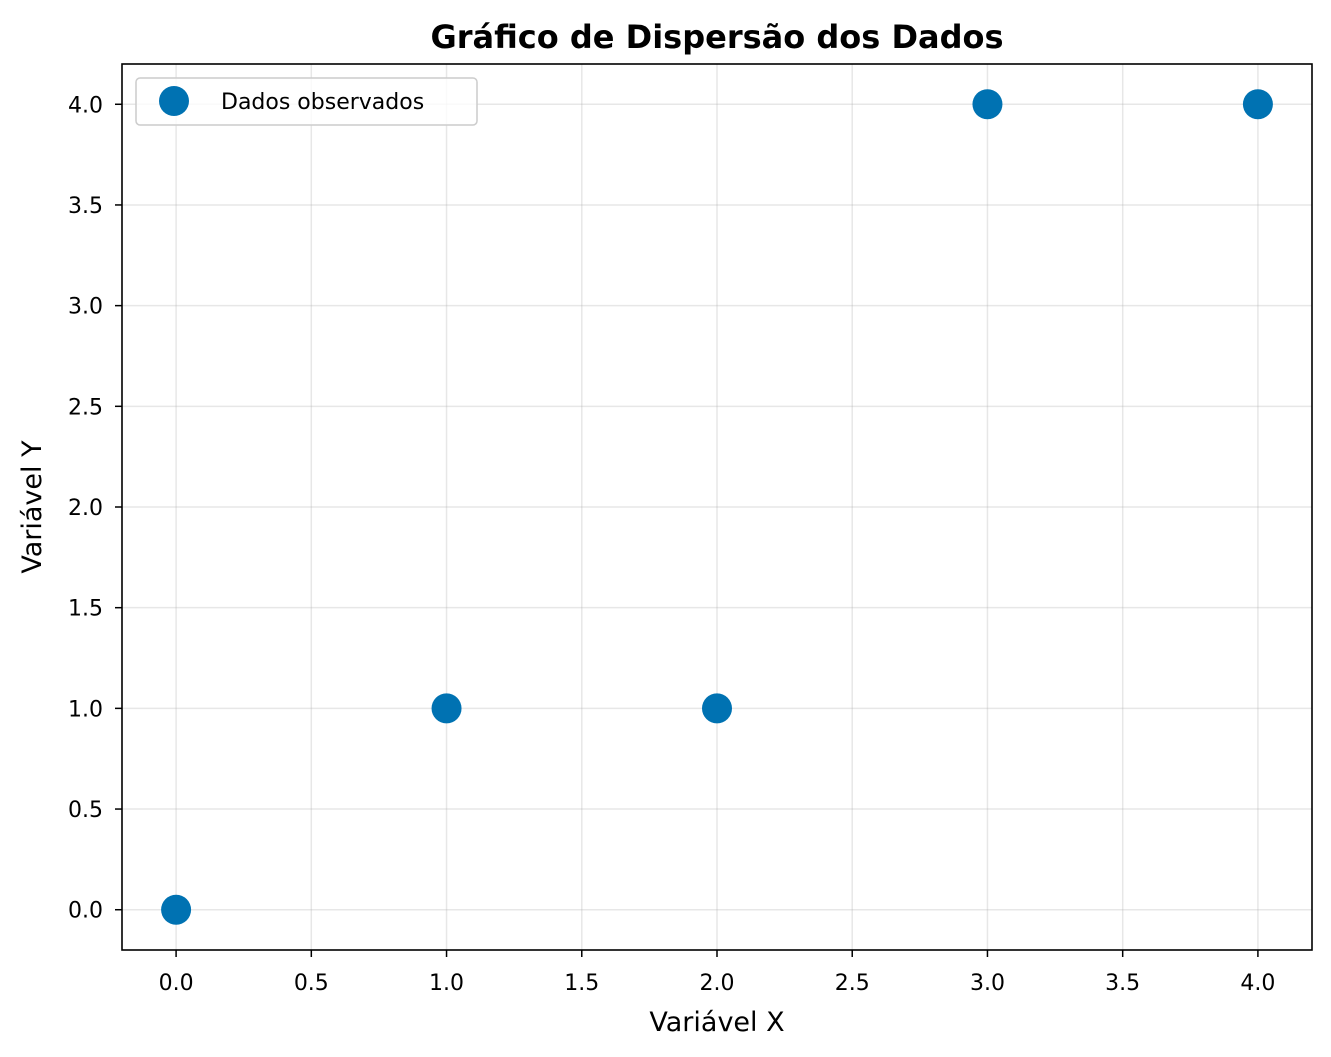  Describe the element at coordinates (1122, 983) in the screenshot. I see `x-tick-label: 3.5` at that location.